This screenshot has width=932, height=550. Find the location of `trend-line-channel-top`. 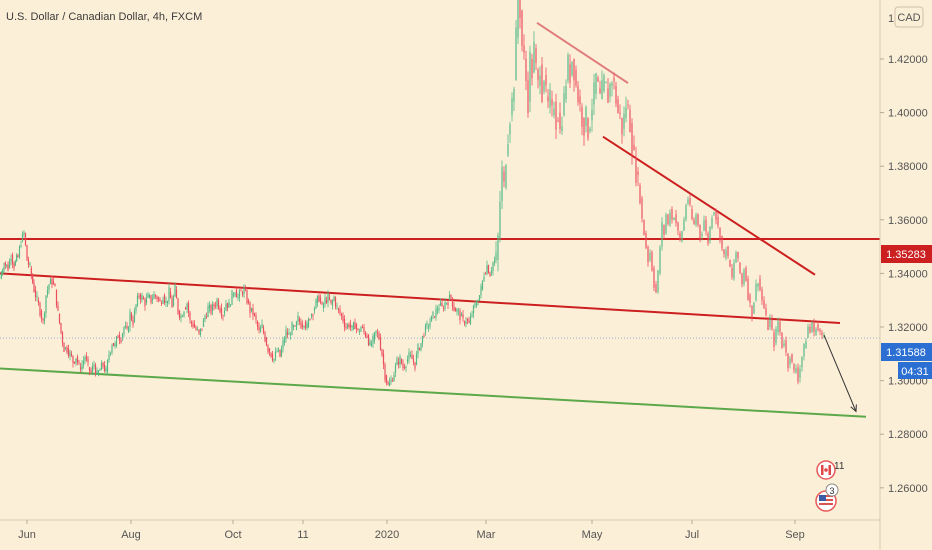

trend-line-channel-top is located at coordinates (420, 298).